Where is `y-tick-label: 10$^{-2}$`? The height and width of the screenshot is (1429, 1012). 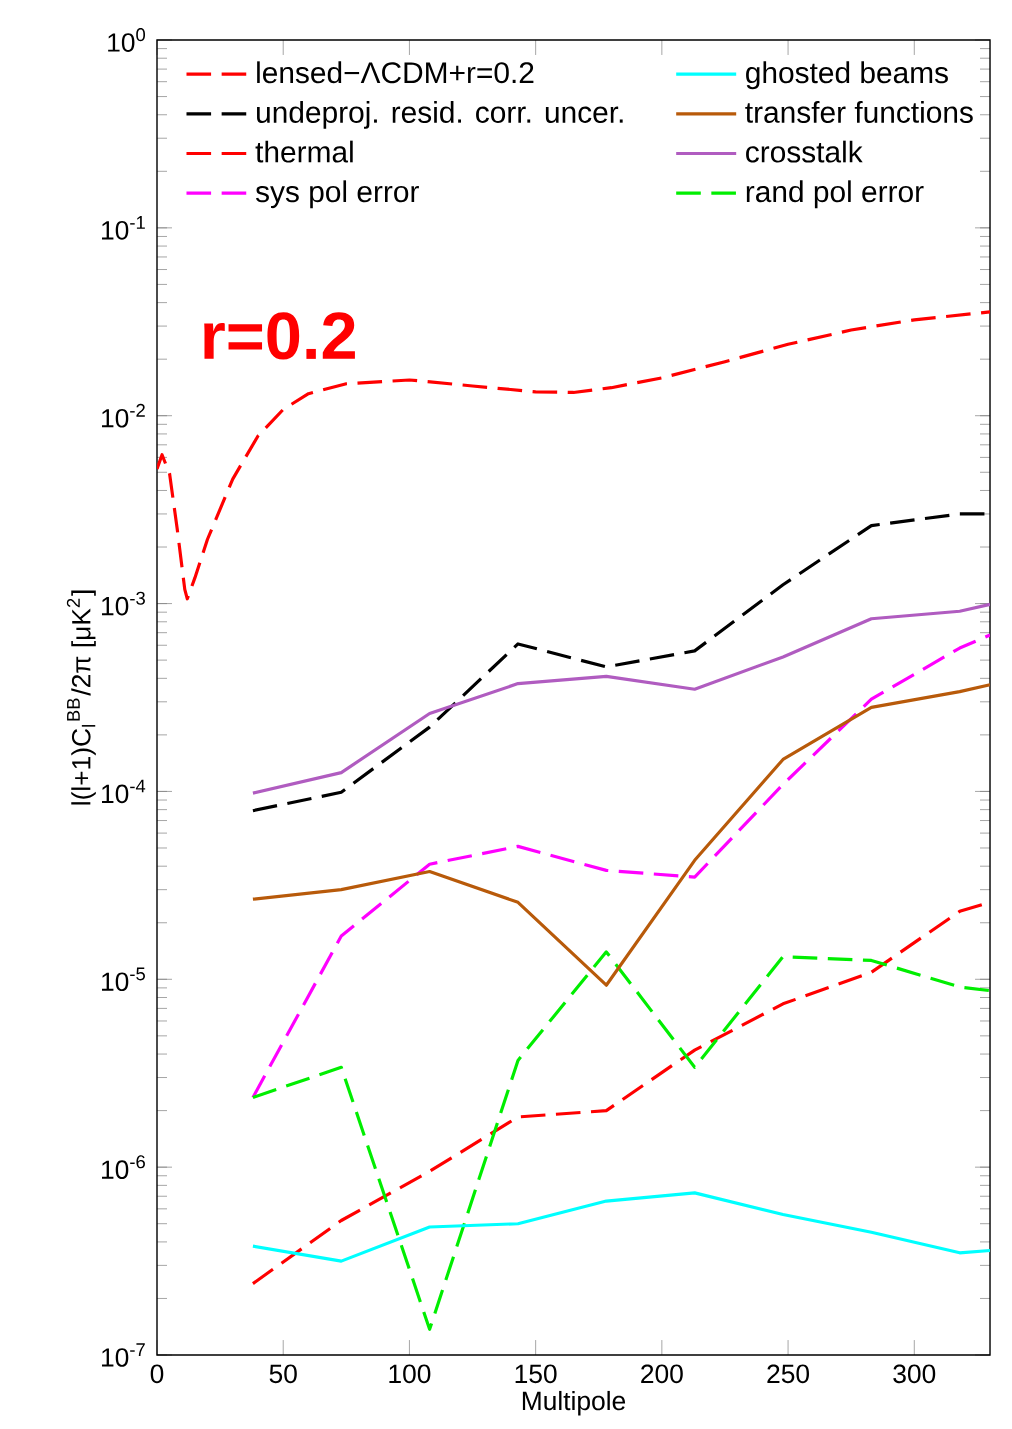 y-tick-label: 10$^{-2}$ is located at coordinates (123, 415).